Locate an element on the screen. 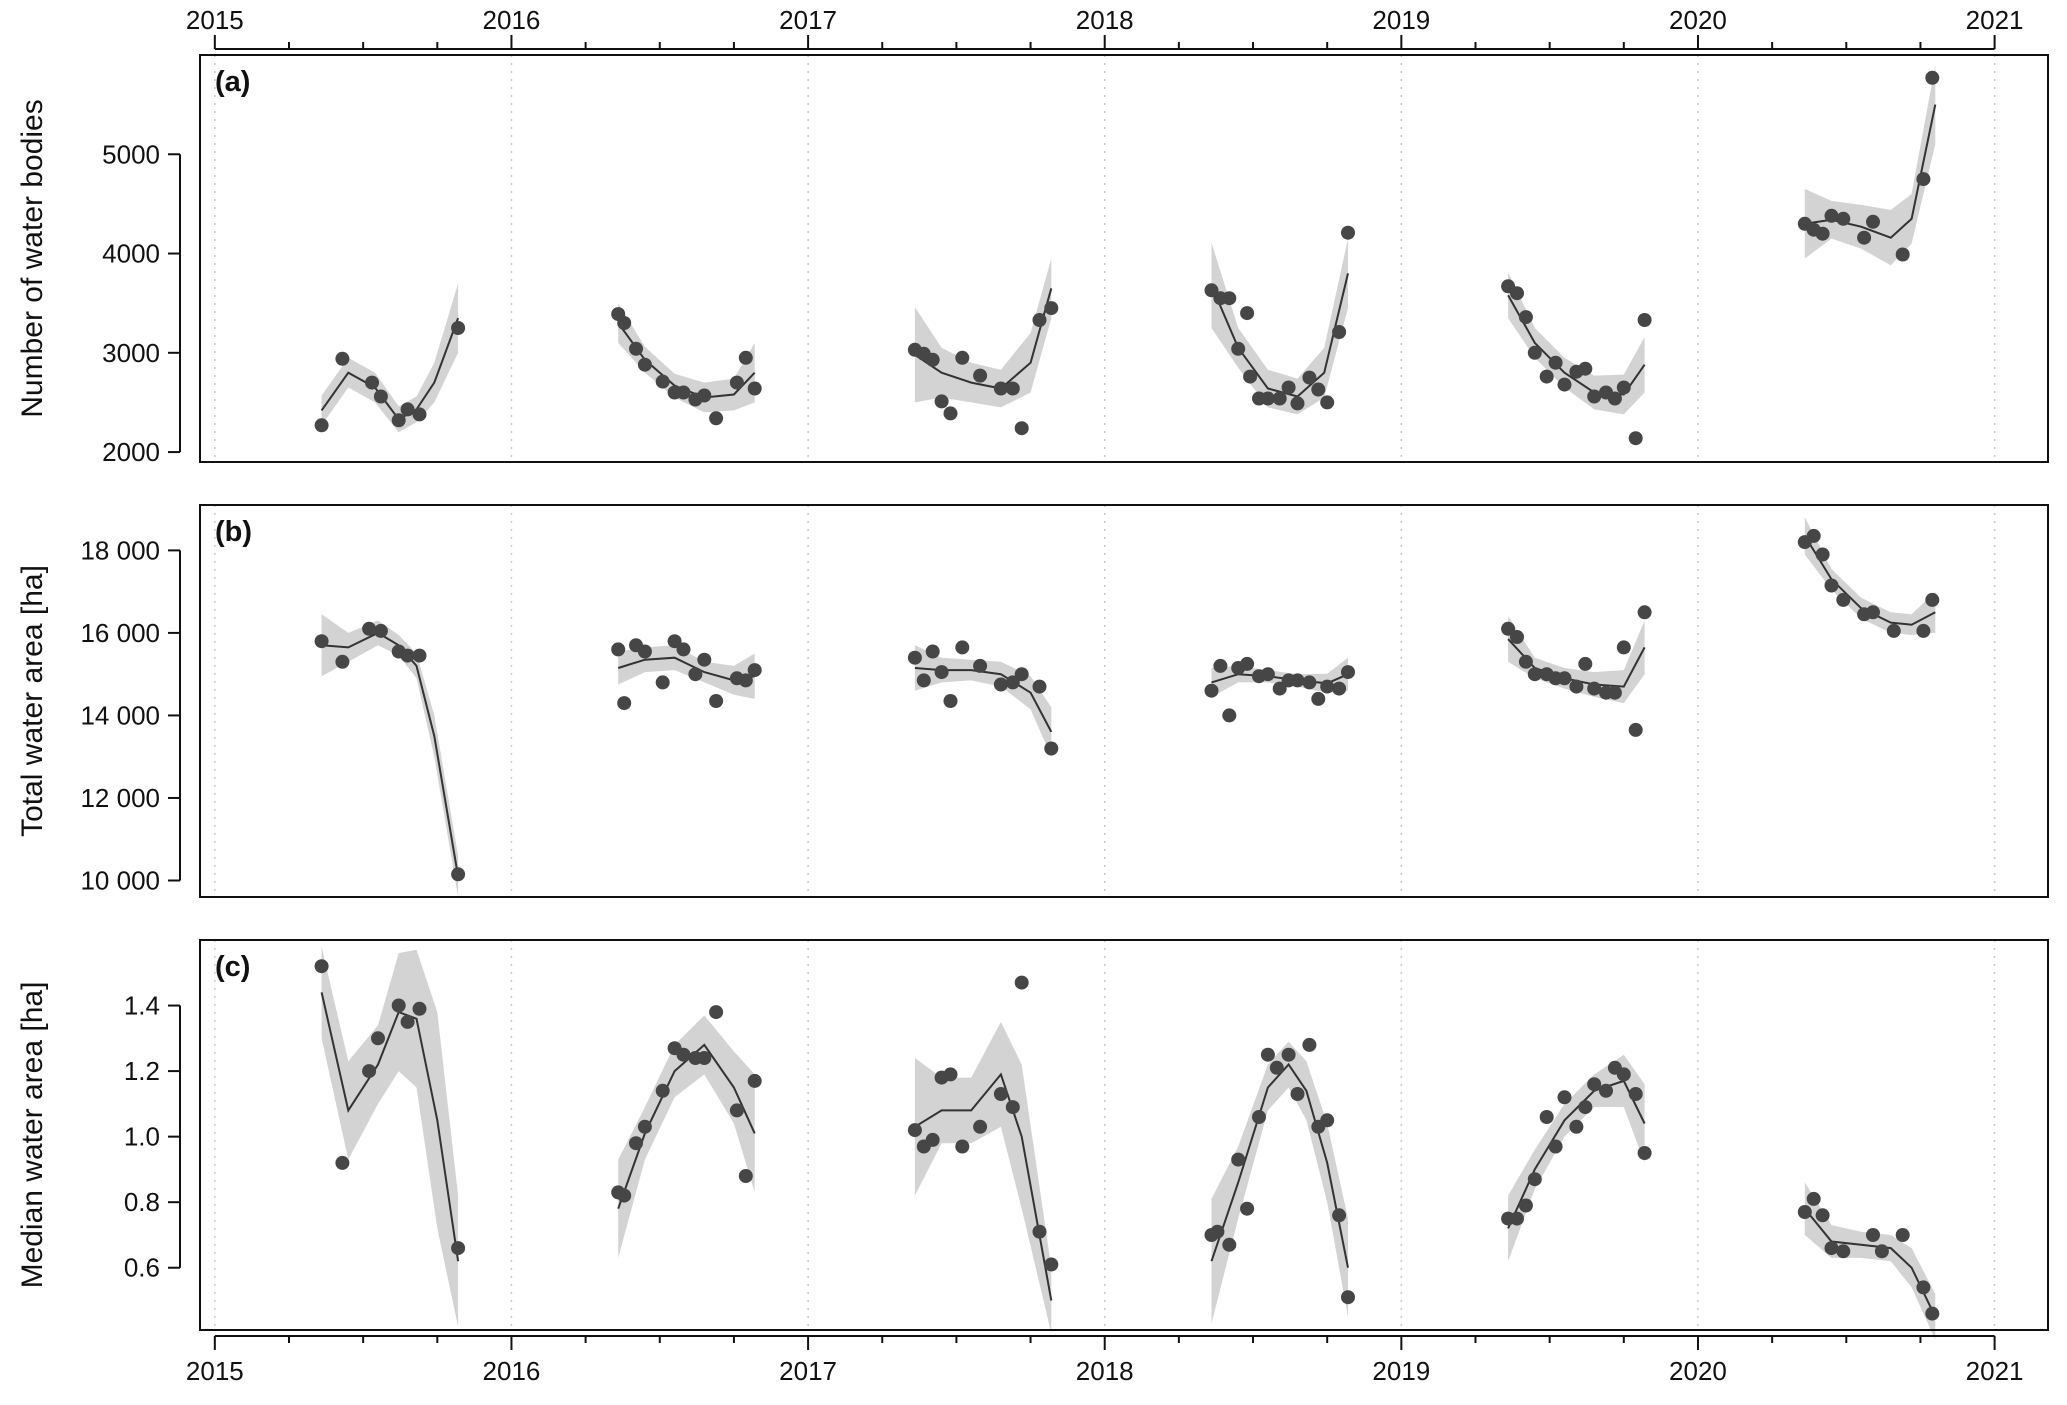 The image size is (2067, 1405). bottom-x-tick-label: 2020 is located at coordinates (1698, 1371).